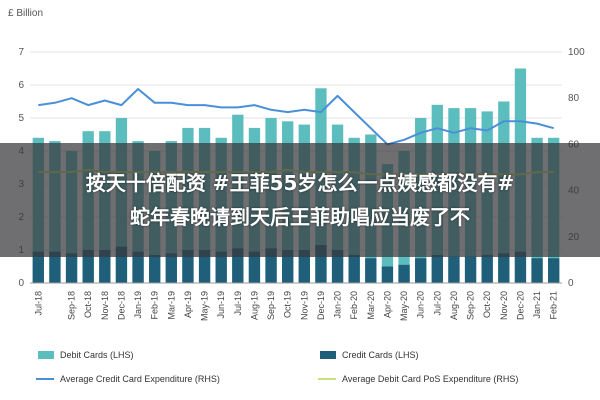 The height and width of the screenshot is (400, 600). I want to click on x-tick-label-Sep-18: Sep-18, so click(72, 305).